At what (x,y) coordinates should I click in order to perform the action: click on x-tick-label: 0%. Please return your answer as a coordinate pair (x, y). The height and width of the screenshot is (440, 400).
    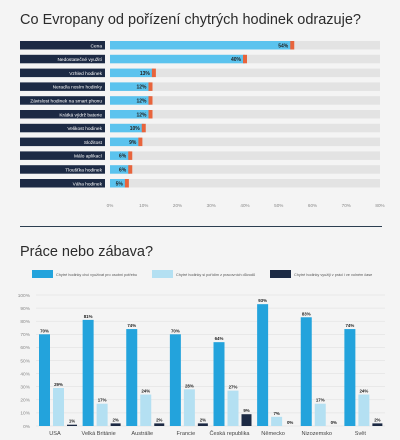
    Looking at the image, I should click on (110, 205).